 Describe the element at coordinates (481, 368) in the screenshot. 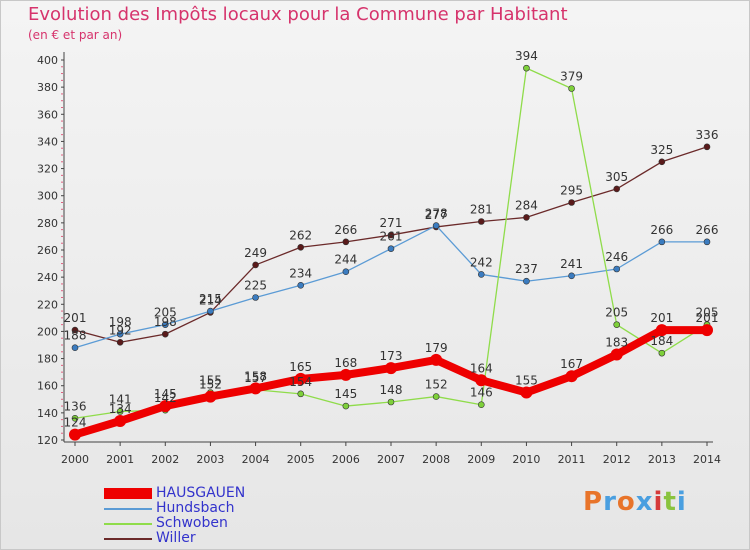

I see `data-label-hausgauen: 164` at that location.